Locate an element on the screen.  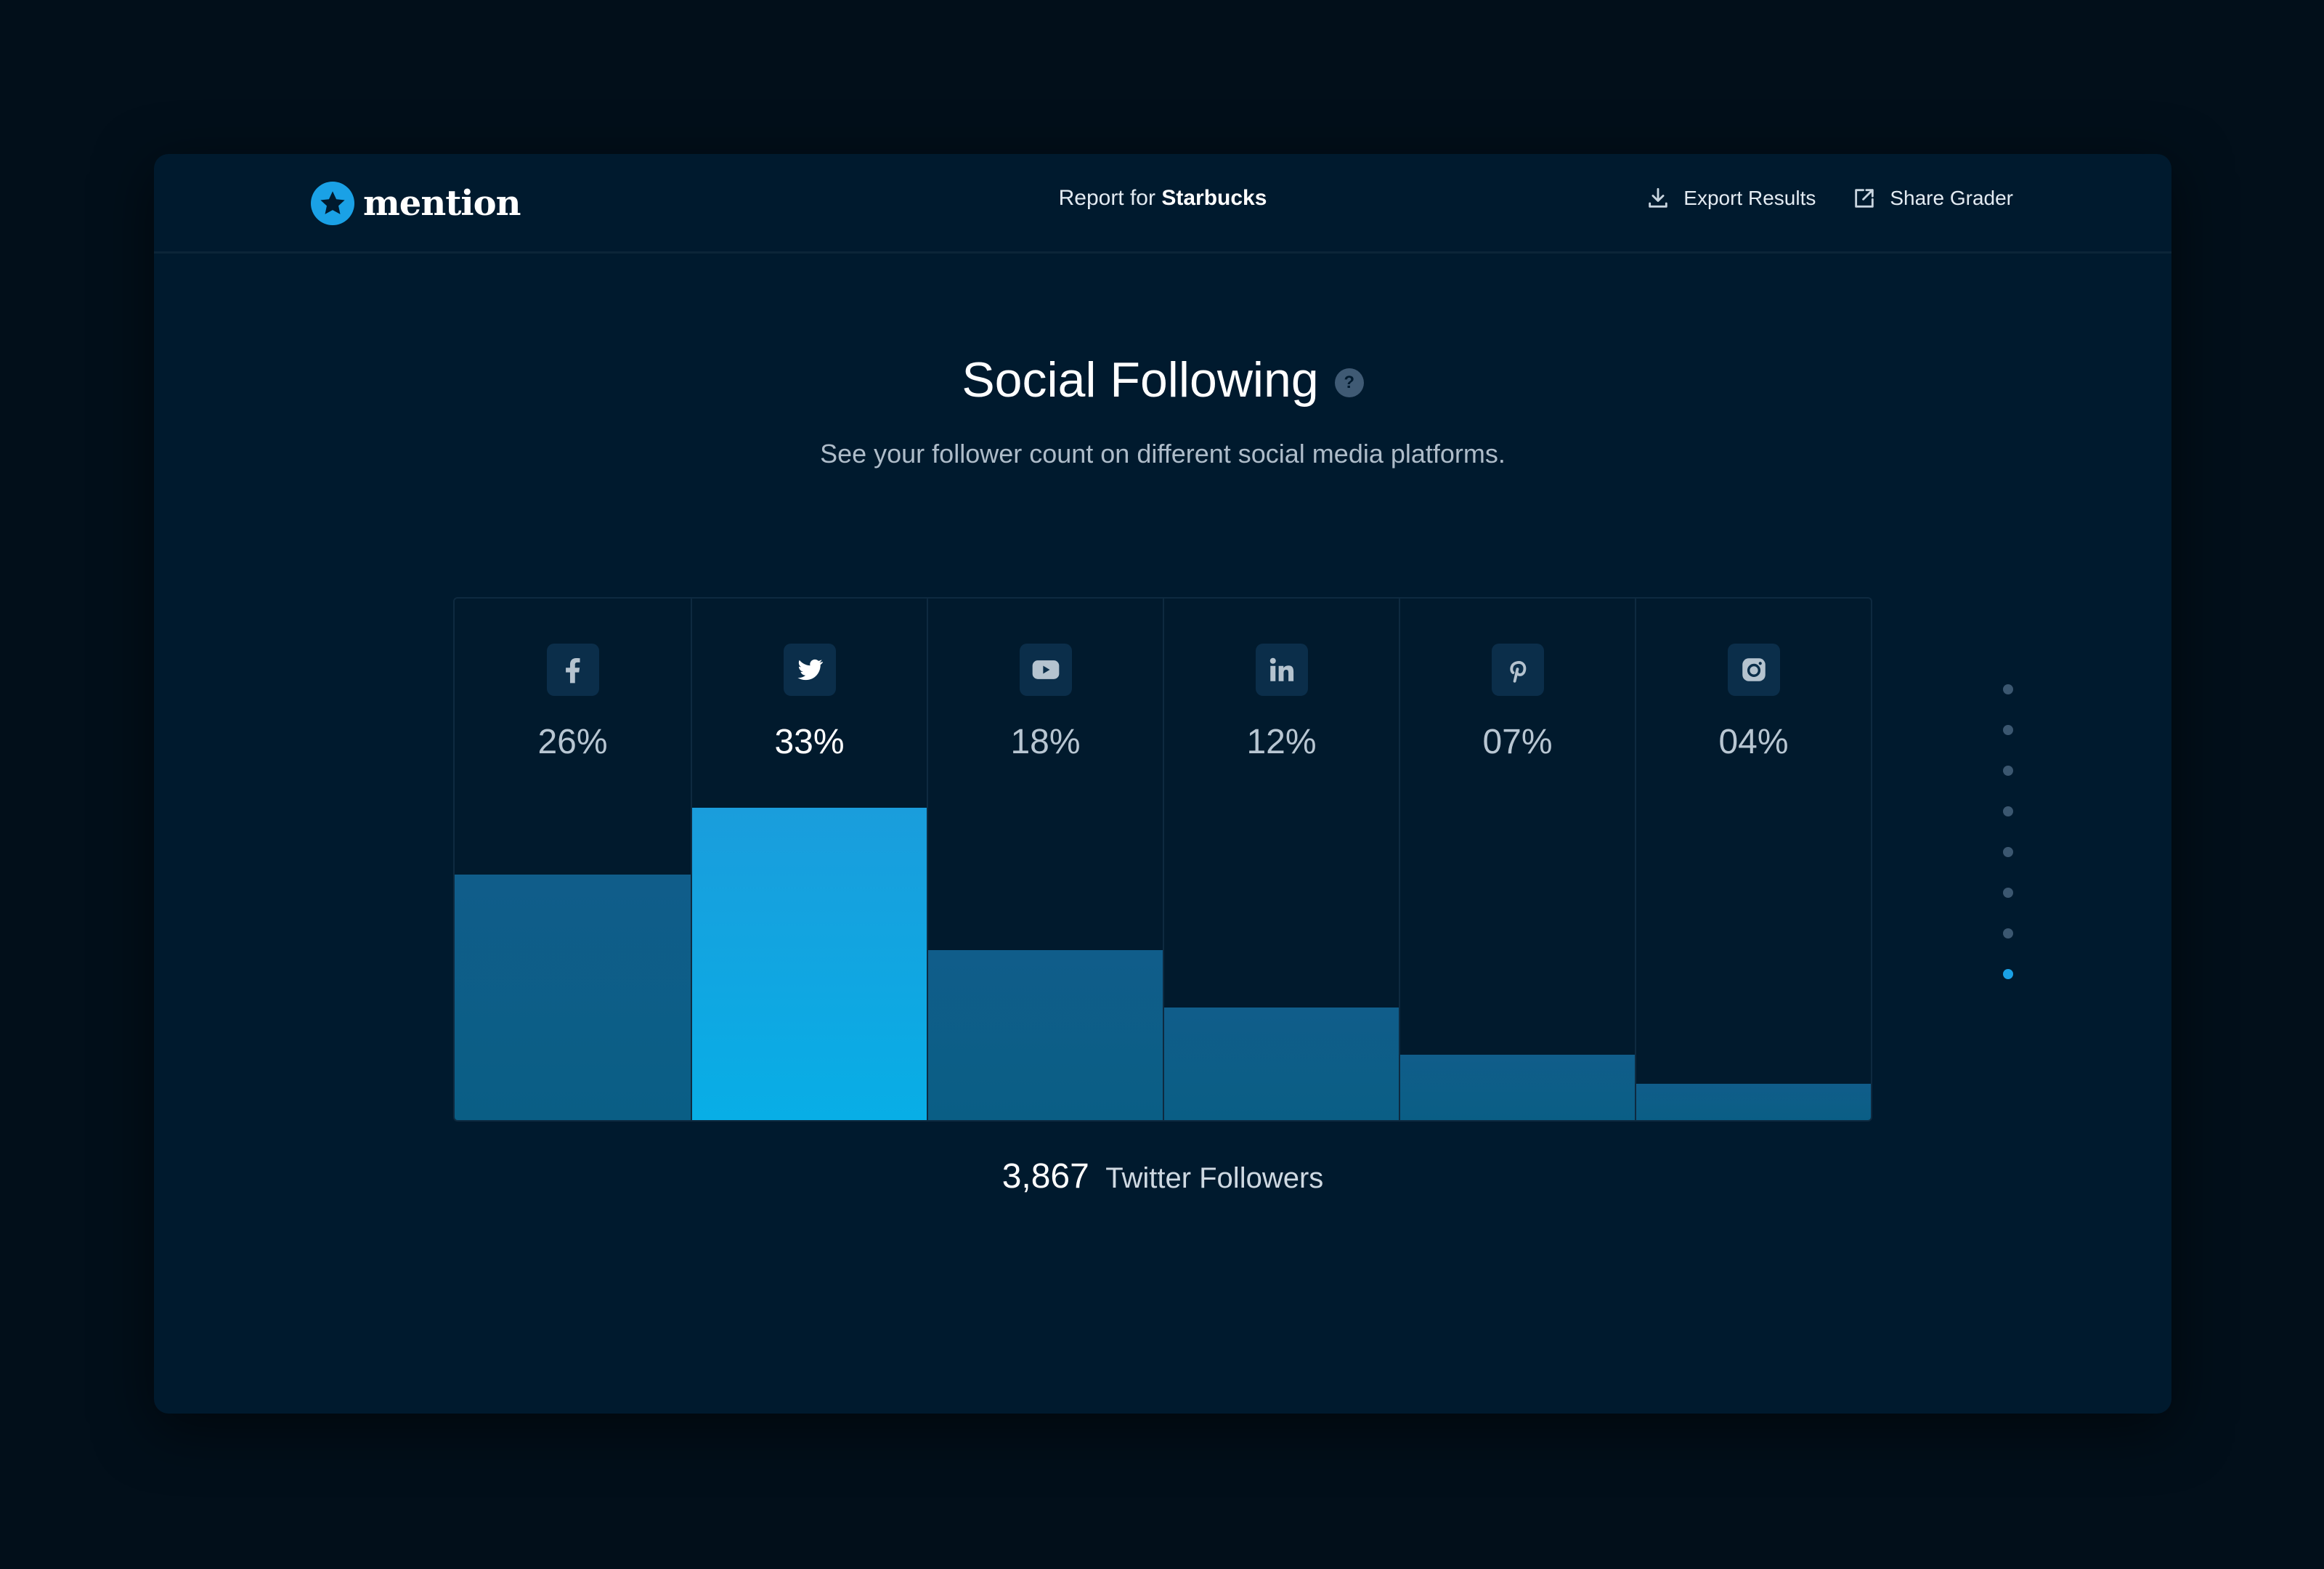
logo: mention is located at coordinates (416, 203).